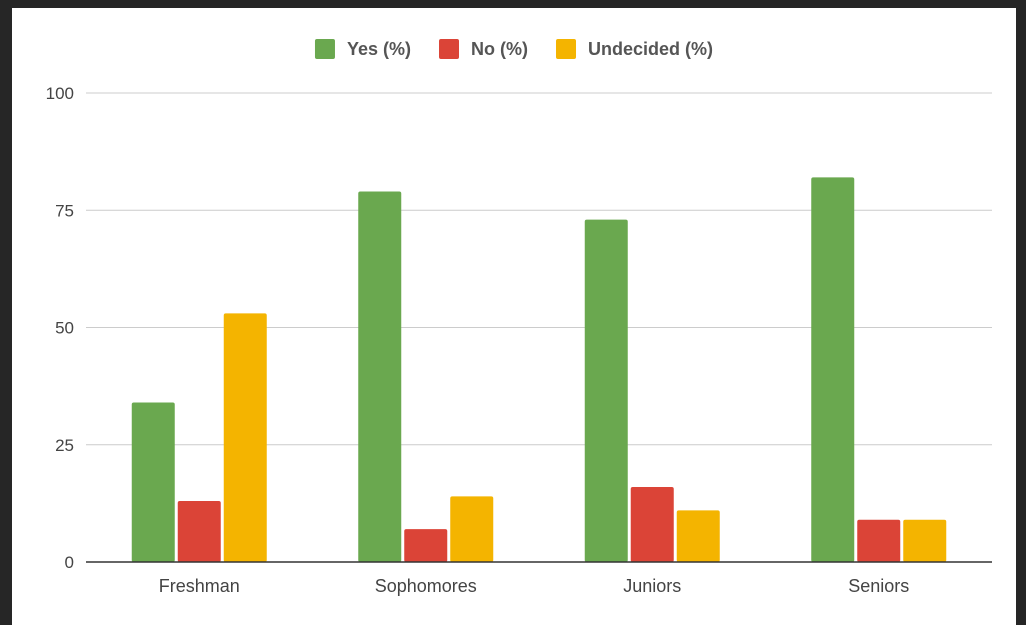 This screenshot has width=1026, height=625. What do you see at coordinates (245, 437) in the screenshot?
I see `bar-undecided-freshman` at bounding box center [245, 437].